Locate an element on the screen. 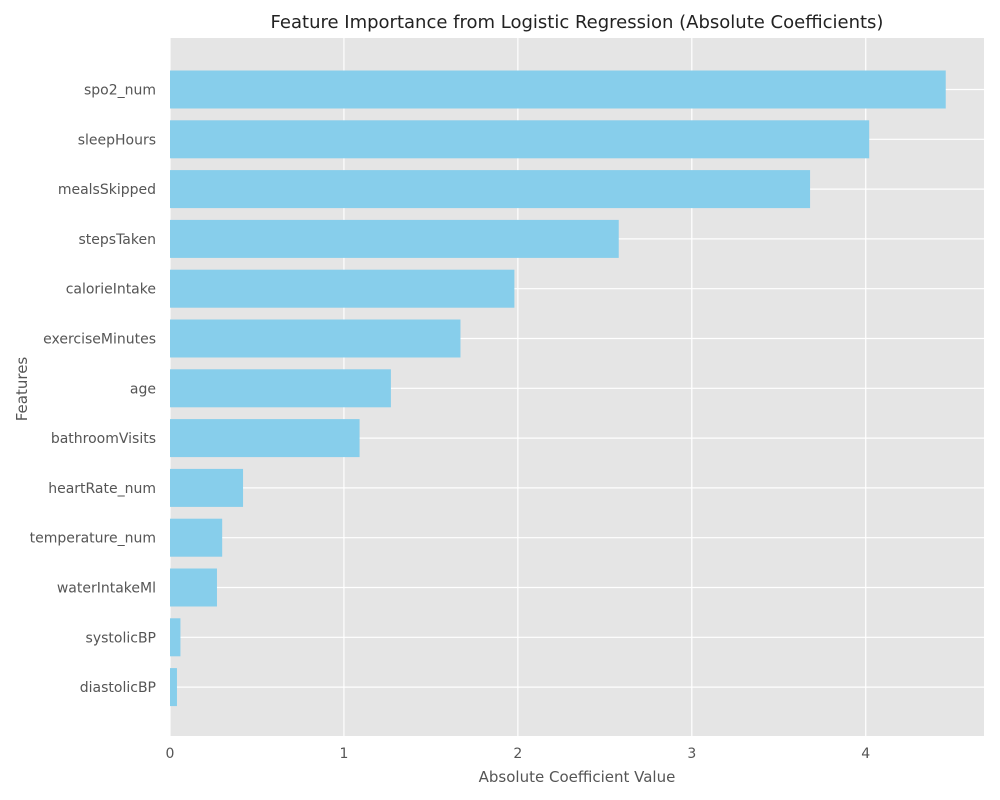 The image size is (1000, 800). bar-systolicBP is located at coordinates (175, 637).